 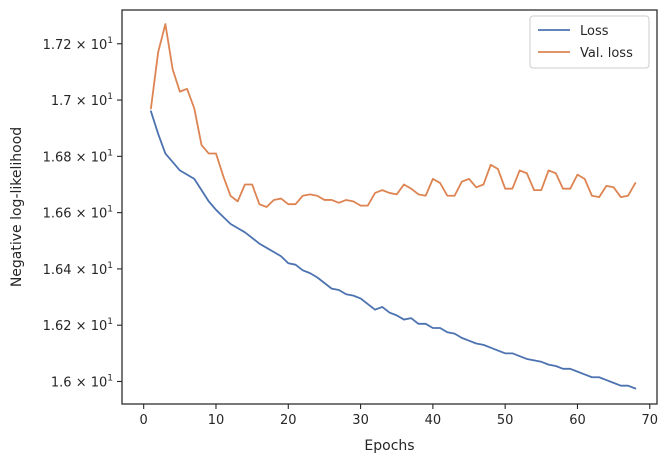 I want to click on x-tick-label: 60, so click(x=577, y=420).